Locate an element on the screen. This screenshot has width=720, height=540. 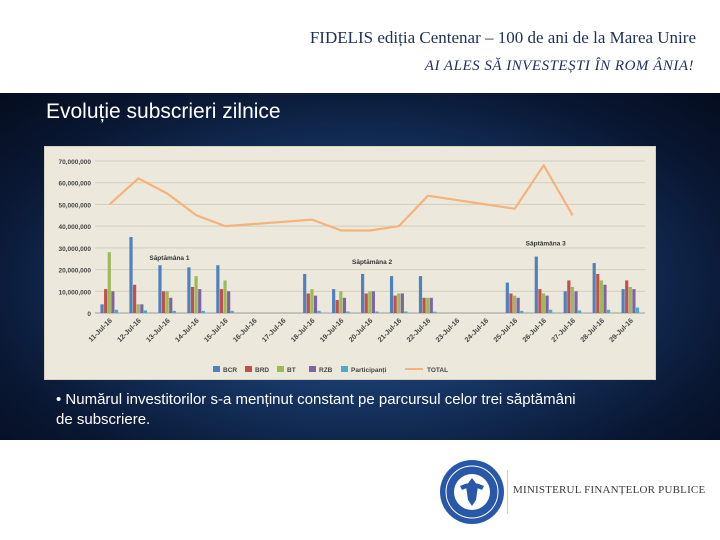
week-annotation: Săptămâna 1 is located at coordinates (169, 258).